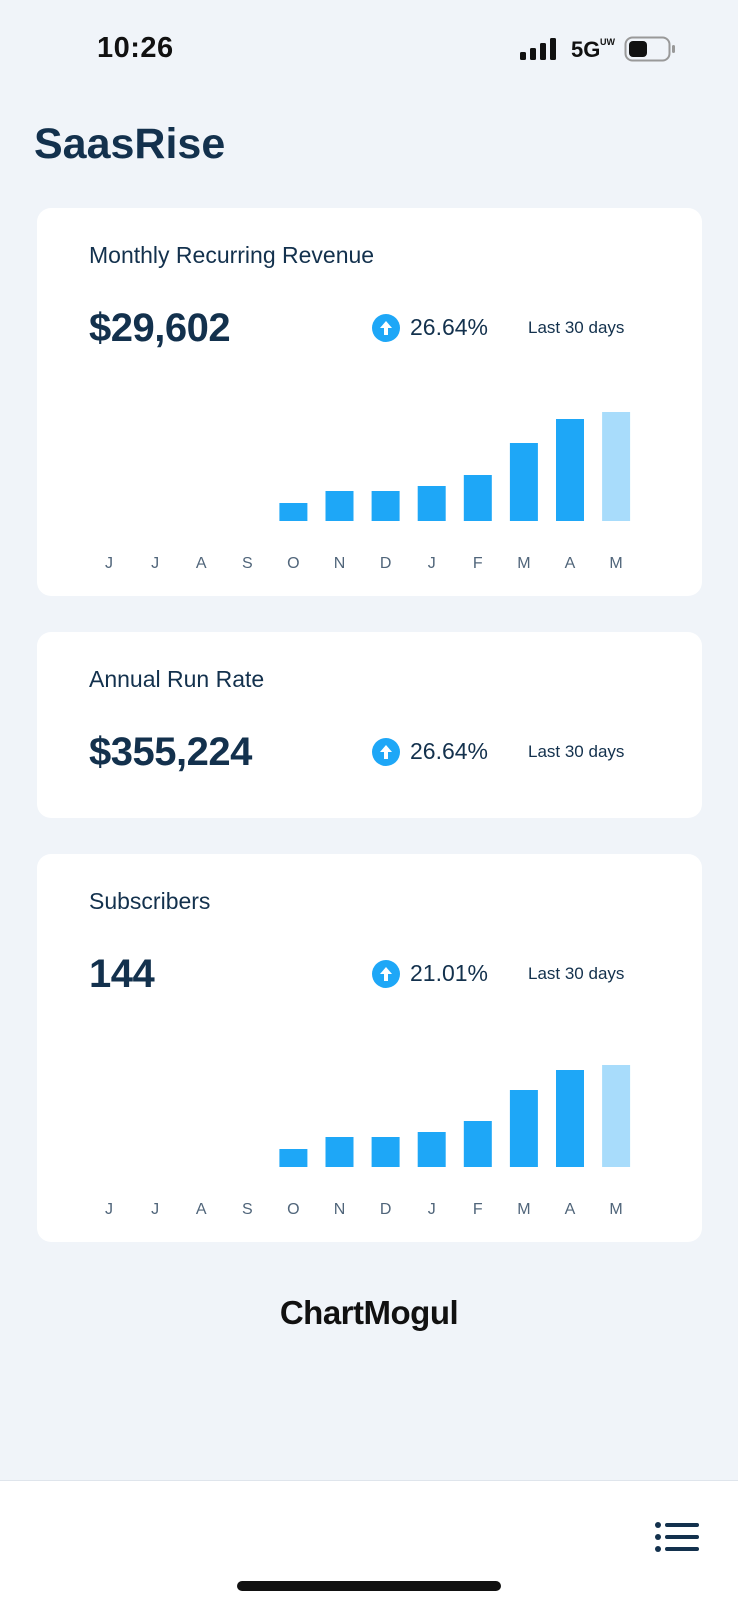 This screenshot has height=1600, width=738. What do you see at coordinates (369, 1312) in the screenshot?
I see `chartmogul-logo: ChartMogul` at bounding box center [369, 1312].